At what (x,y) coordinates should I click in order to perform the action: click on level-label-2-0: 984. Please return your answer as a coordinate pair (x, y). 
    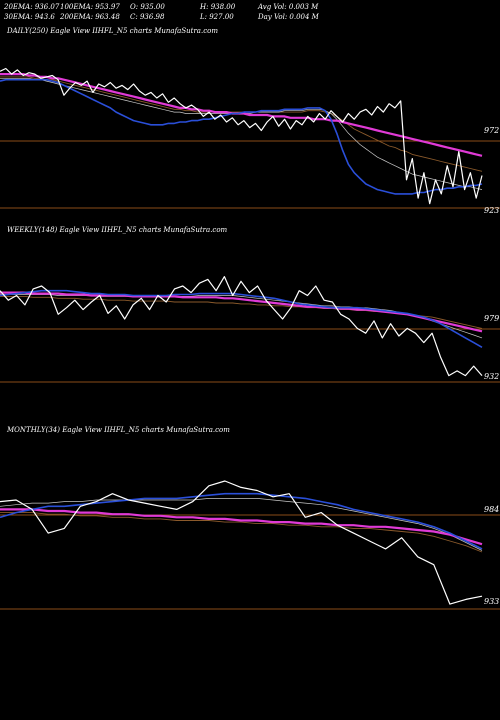
    Looking at the image, I should click on (491, 509).